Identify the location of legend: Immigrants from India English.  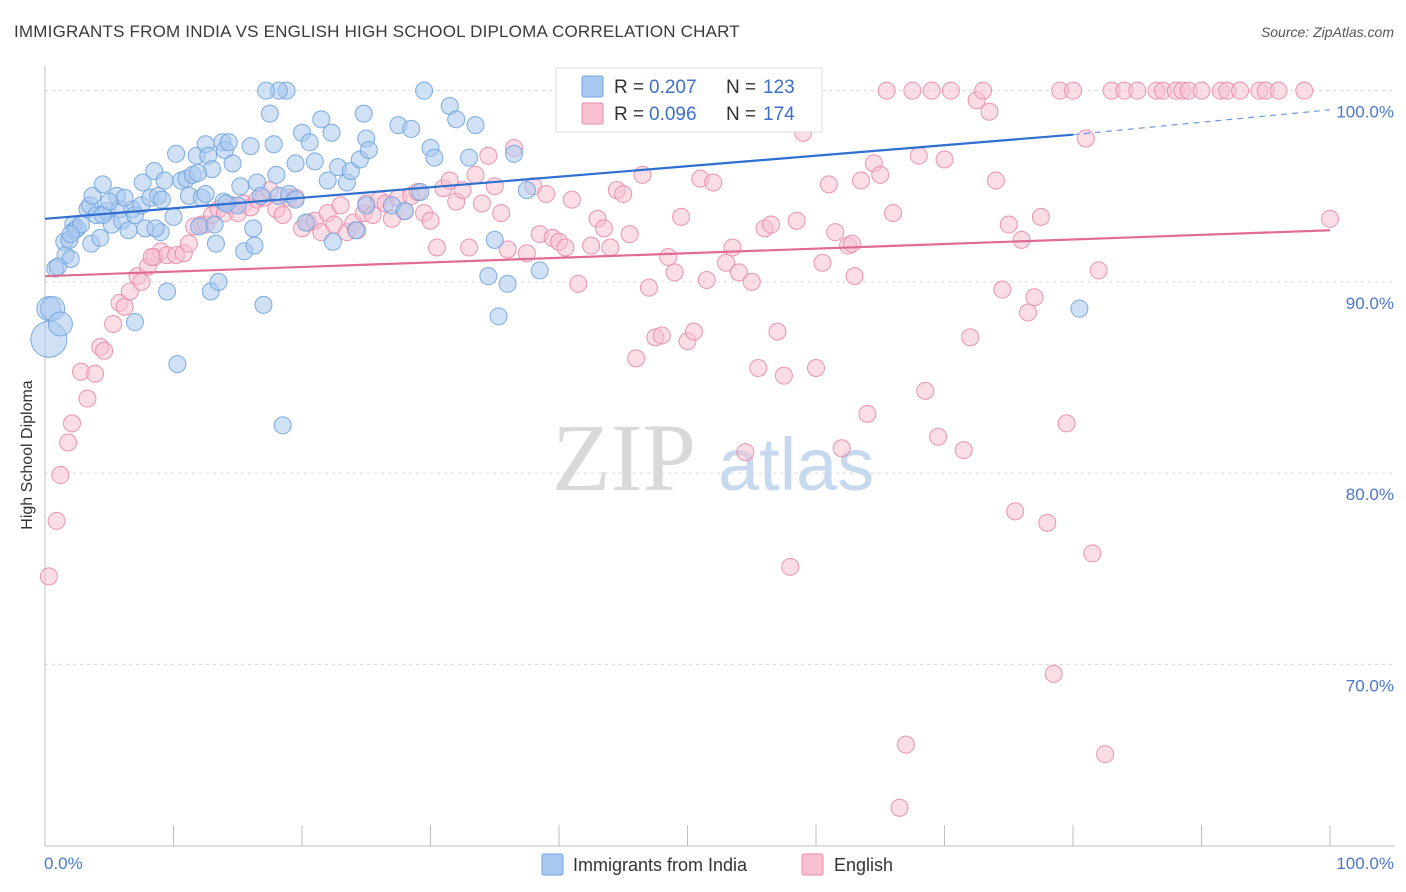
(717, 864).